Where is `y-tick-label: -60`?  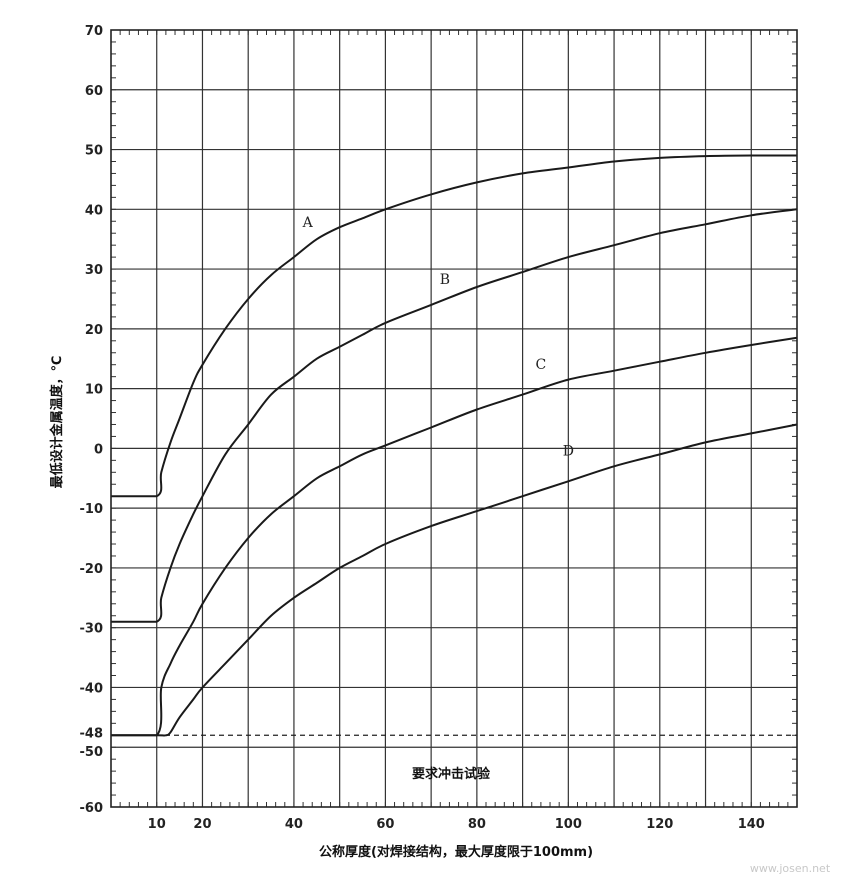
y-tick-label: -60 is located at coordinates (92, 808).